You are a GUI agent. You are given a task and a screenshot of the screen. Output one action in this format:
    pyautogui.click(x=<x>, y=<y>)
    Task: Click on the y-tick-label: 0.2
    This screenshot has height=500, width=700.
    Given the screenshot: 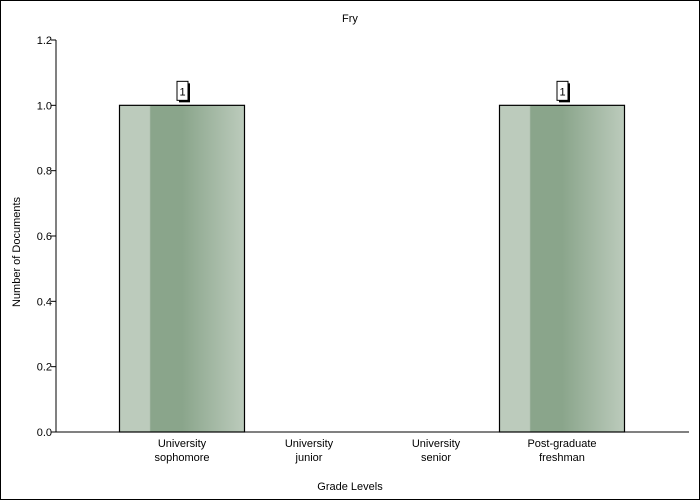 What is the action you would take?
    pyautogui.click(x=44, y=368)
    